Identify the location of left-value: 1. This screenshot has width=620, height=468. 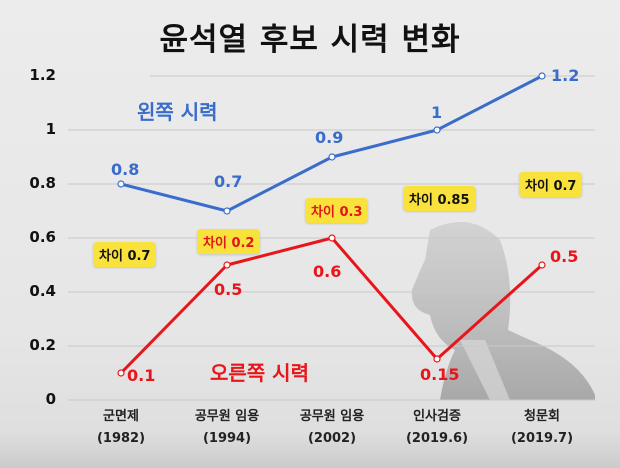
(437, 112).